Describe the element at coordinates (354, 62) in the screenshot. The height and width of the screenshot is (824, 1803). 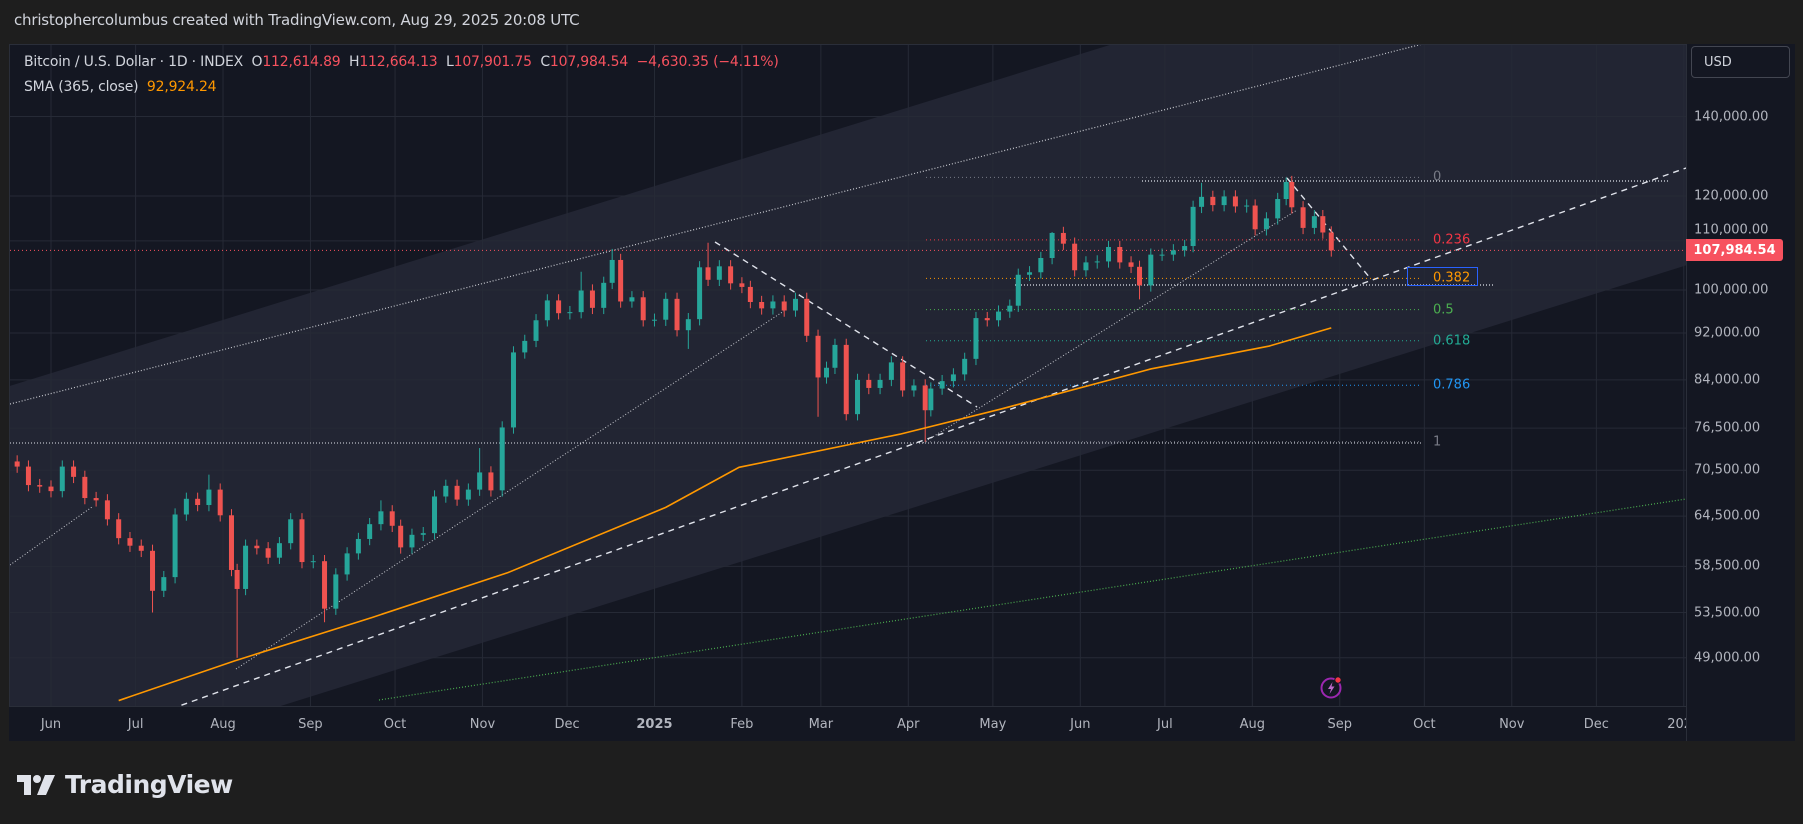
I see `high-prefix: H` at that location.